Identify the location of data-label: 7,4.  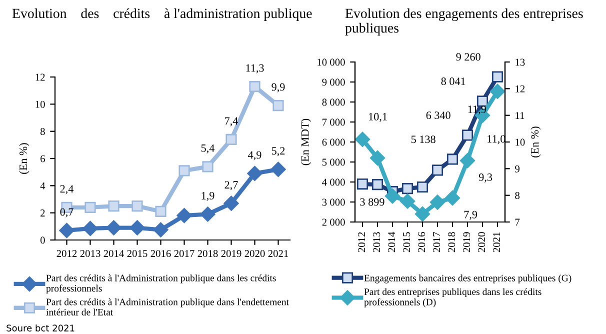
(231, 121).